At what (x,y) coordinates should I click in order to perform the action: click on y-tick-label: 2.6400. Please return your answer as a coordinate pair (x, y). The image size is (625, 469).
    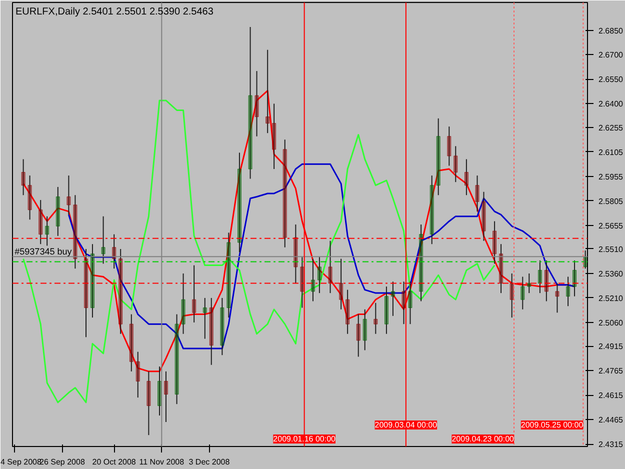
    Looking at the image, I should click on (611, 104).